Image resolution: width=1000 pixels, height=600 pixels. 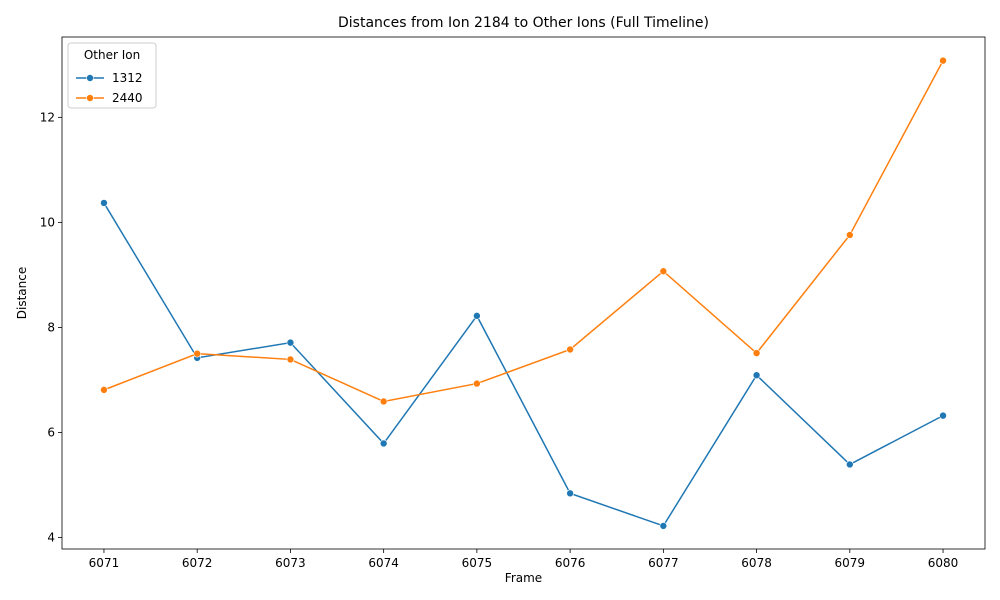 I want to click on y-tick-label: 8, so click(x=51, y=327).